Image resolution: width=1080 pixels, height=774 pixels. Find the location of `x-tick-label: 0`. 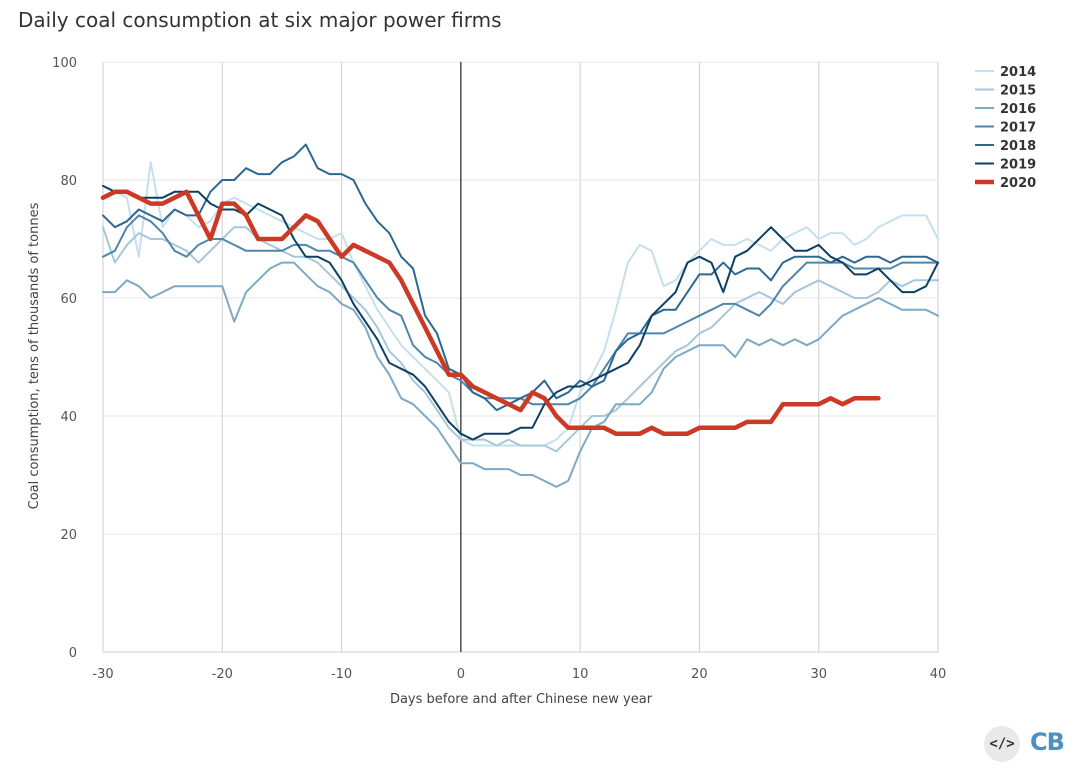

x-tick-label: 0 is located at coordinates (461, 674).